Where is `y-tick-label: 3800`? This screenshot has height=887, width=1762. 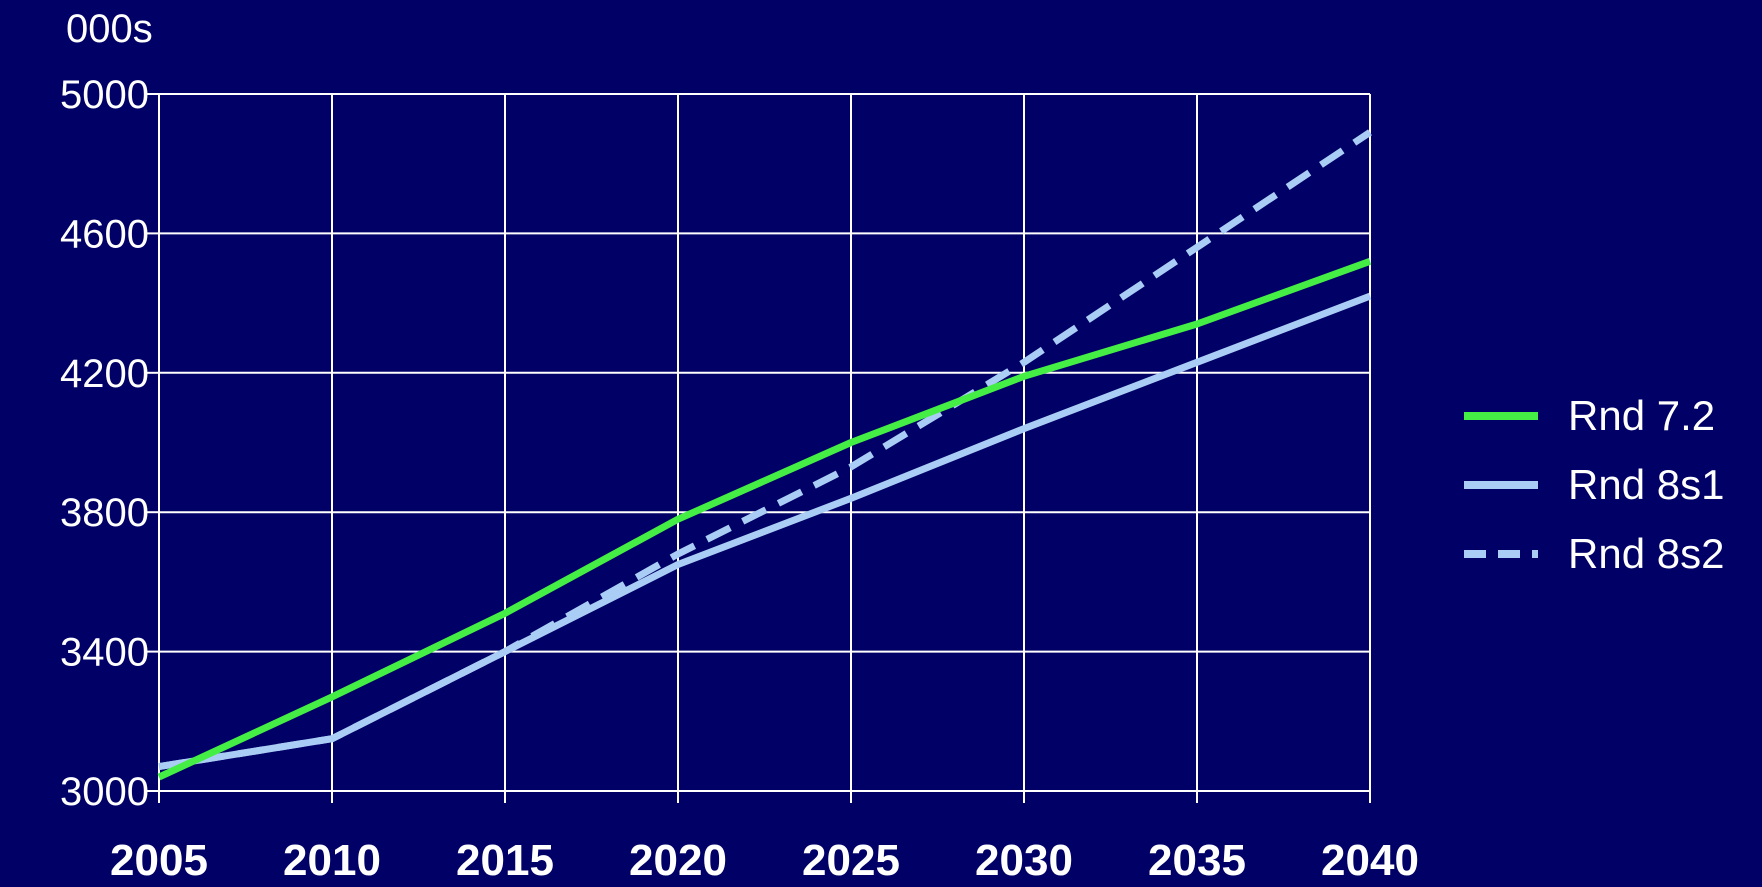
y-tick-label: 3800 is located at coordinates (104, 513).